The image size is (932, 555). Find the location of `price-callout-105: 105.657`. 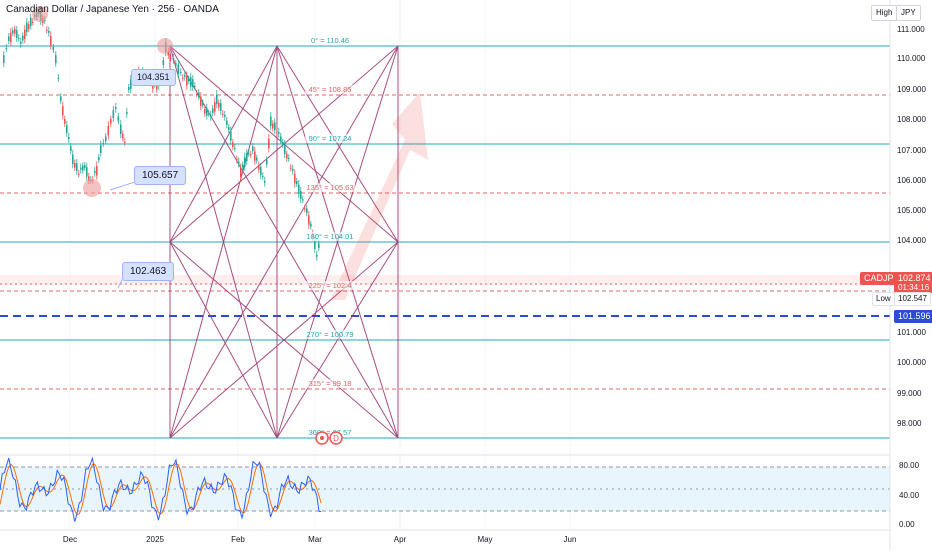

price-callout-105: 105.657 is located at coordinates (160, 175).